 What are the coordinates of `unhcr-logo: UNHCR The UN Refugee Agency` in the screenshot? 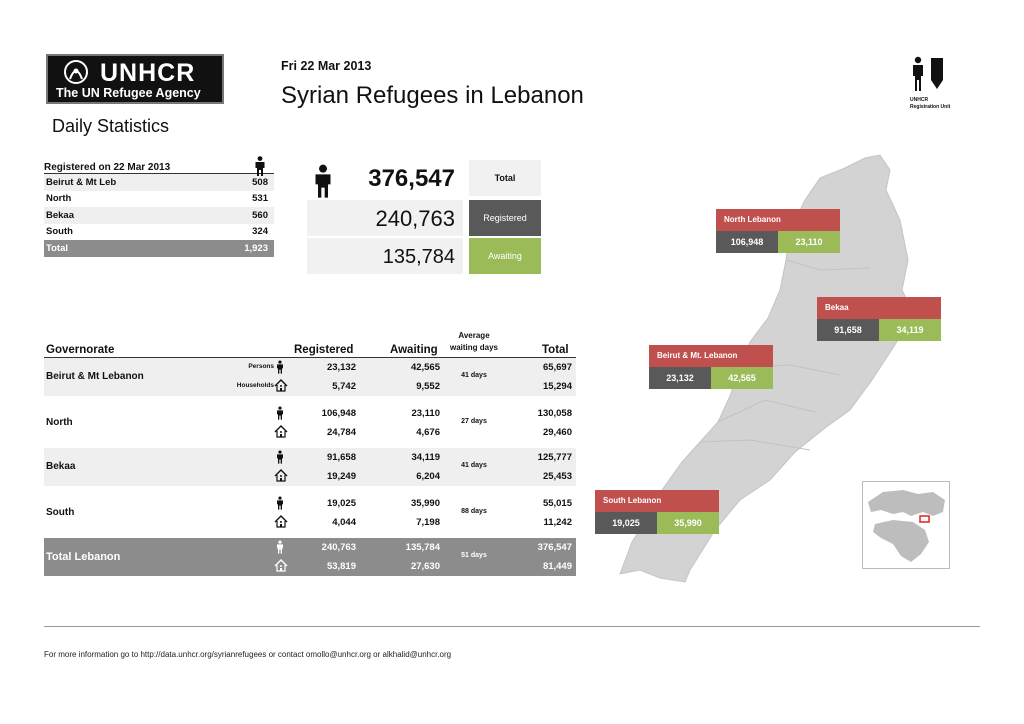 It's located at (135, 79).